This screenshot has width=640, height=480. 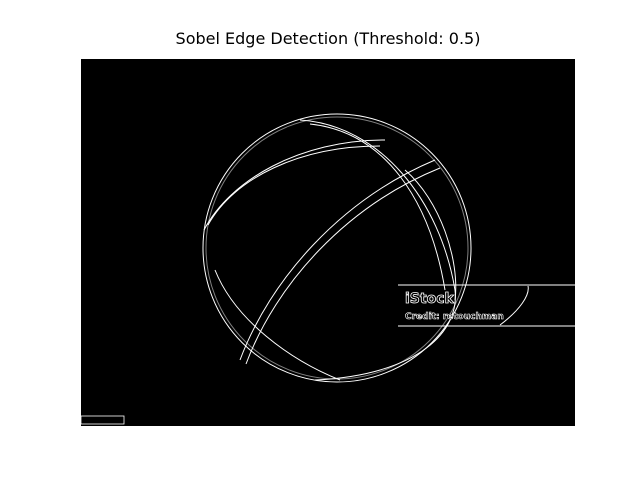 What do you see at coordinates (486, 305) in the screenshot?
I see `watermark-box: iStock Credit: retouchman` at bounding box center [486, 305].